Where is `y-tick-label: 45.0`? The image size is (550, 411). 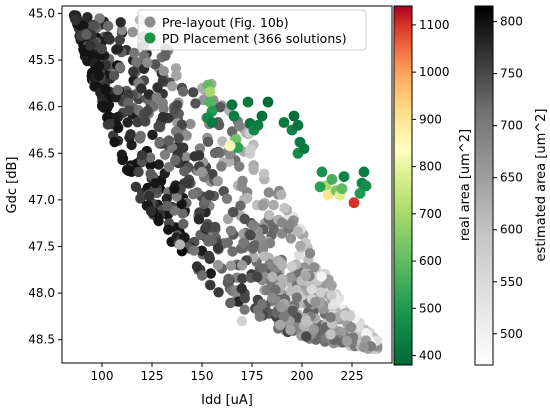
y-tick-label: 45.0 is located at coordinates (41, 13).